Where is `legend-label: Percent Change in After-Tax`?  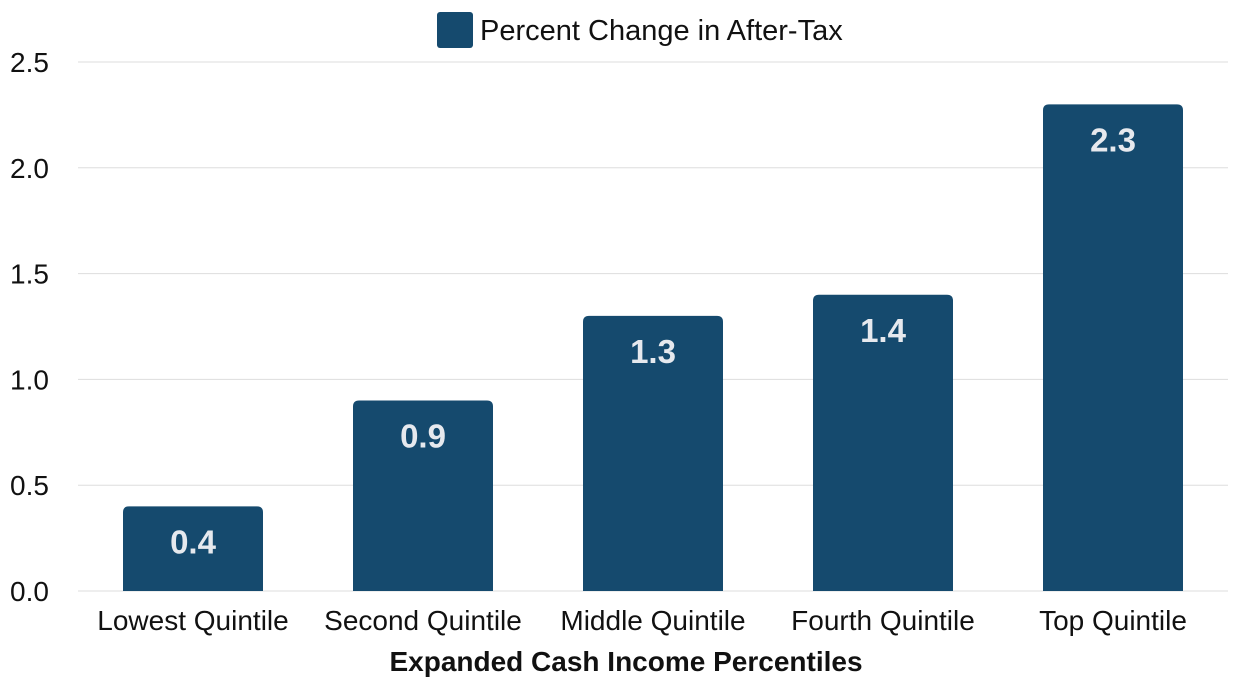
legend-label: Percent Change in After-Tax is located at coordinates (661, 31).